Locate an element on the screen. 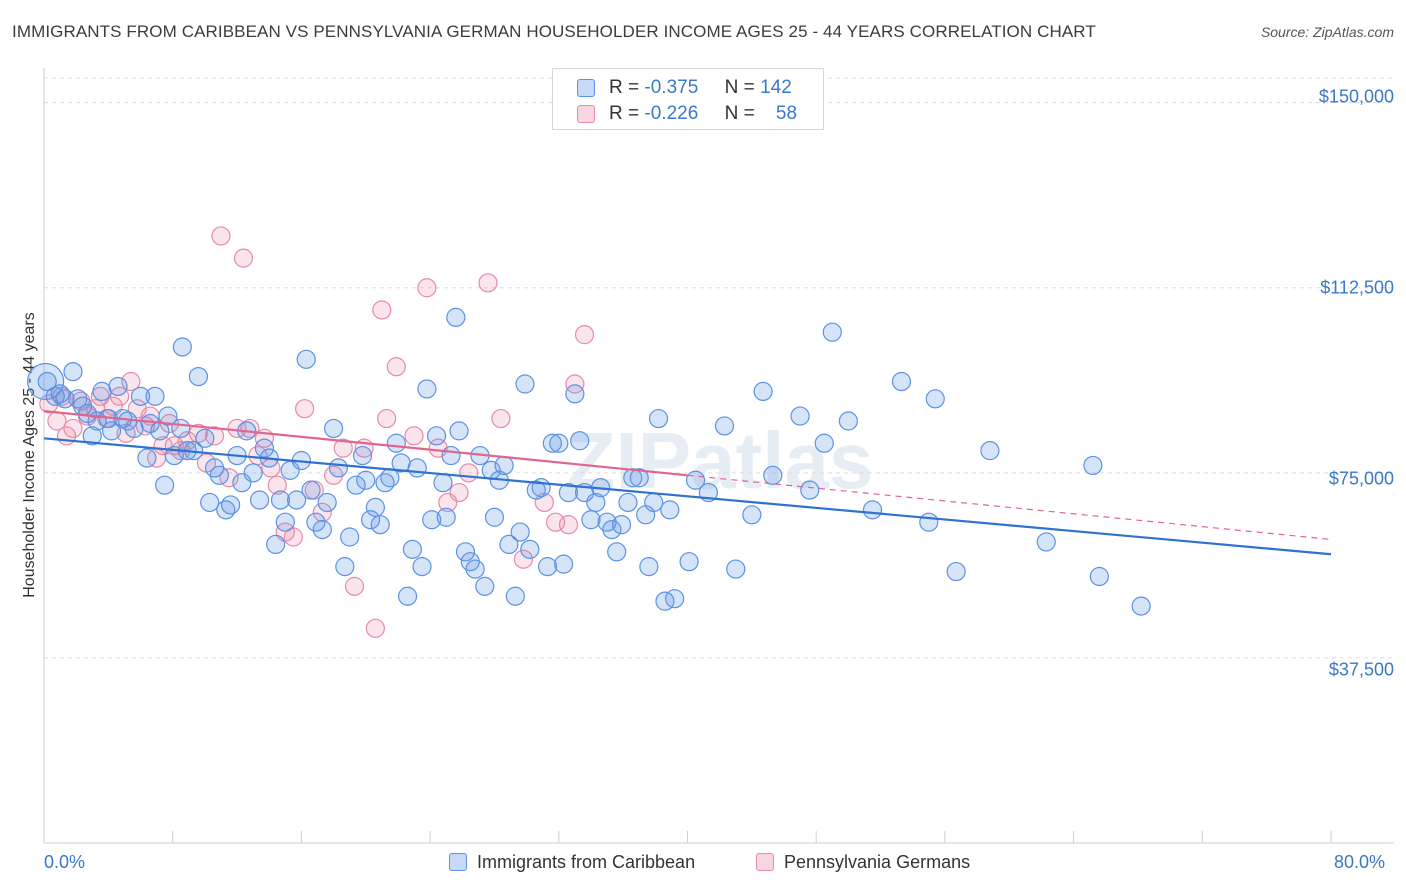  x-tick-label-max: 80.0% is located at coordinates (1360, 862).